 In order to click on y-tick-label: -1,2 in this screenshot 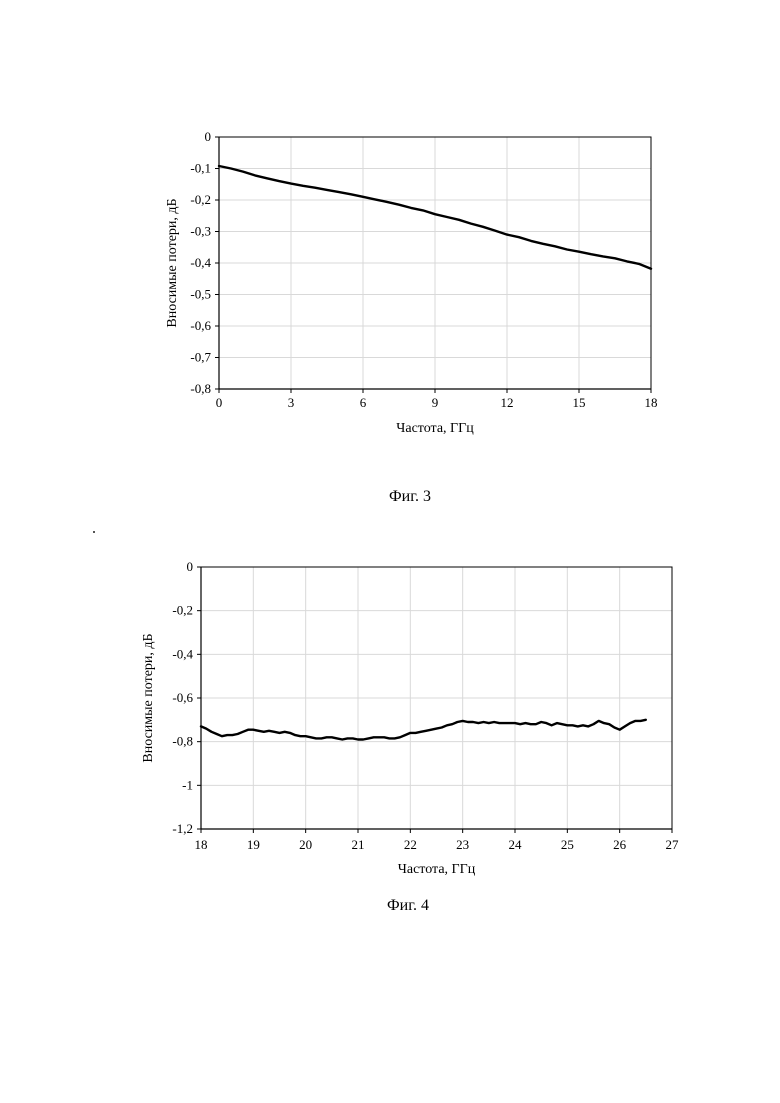, I will do `click(182, 828)`.